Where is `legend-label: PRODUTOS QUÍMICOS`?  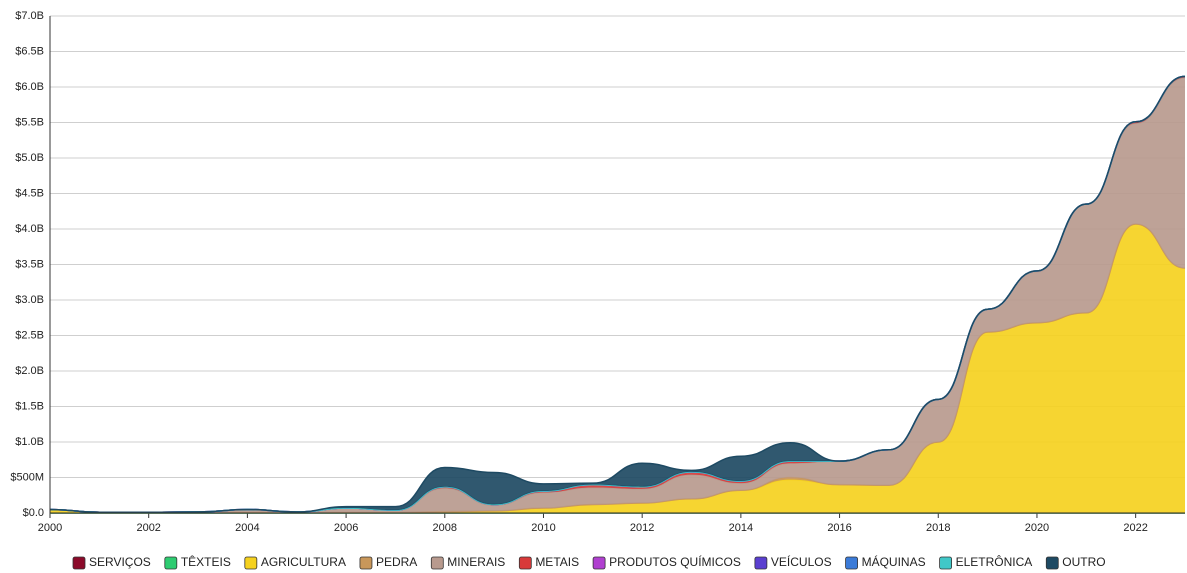
legend-label: PRODUTOS QUÍMICOS is located at coordinates (675, 561).